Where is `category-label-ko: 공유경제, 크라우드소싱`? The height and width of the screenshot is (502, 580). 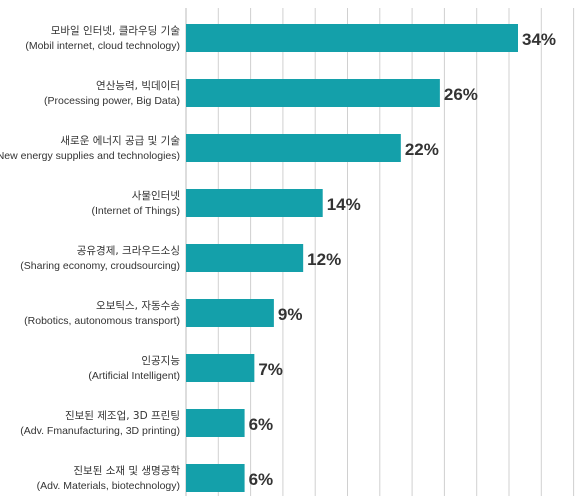 category-label-ko: 공유경제, 크라우드소싱 is located at coordinates (128, 250).